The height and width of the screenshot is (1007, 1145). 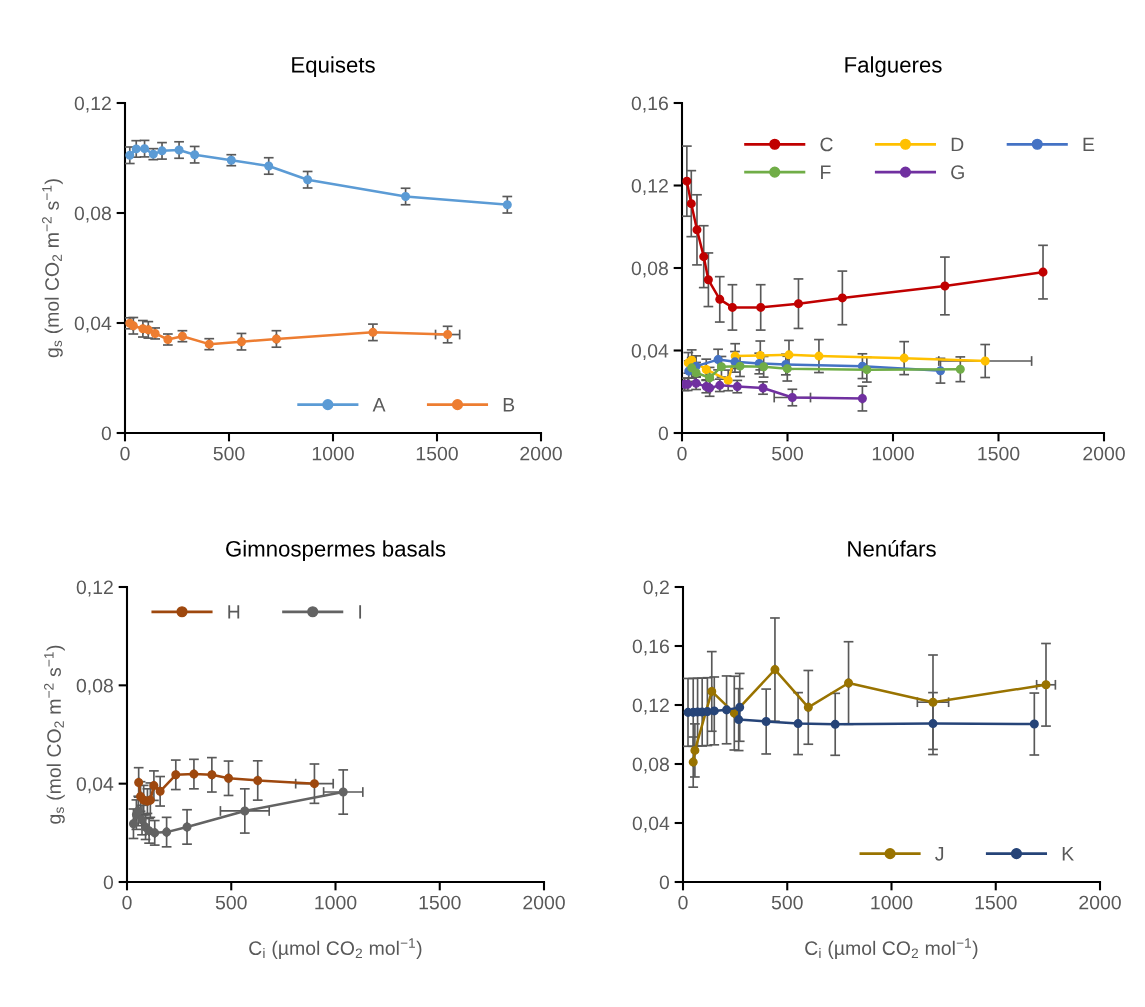 What do you see at coordinates (379, 405) in the screenshot?
I see `legend-label: A` at bounding box center [379, 405].